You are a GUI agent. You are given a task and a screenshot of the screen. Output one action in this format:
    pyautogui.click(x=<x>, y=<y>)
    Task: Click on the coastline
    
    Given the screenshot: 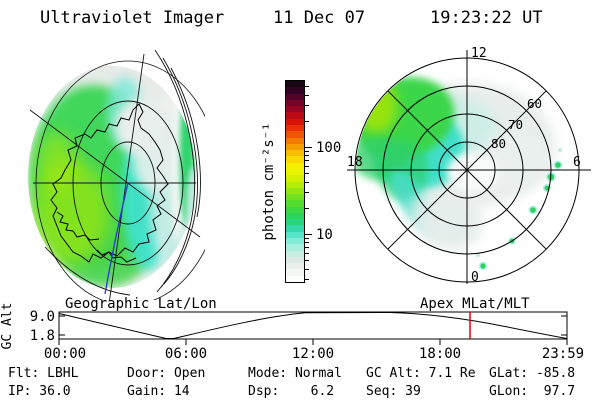 What is the action you would take?
    pyautogui.click(x=109, y=183)
    